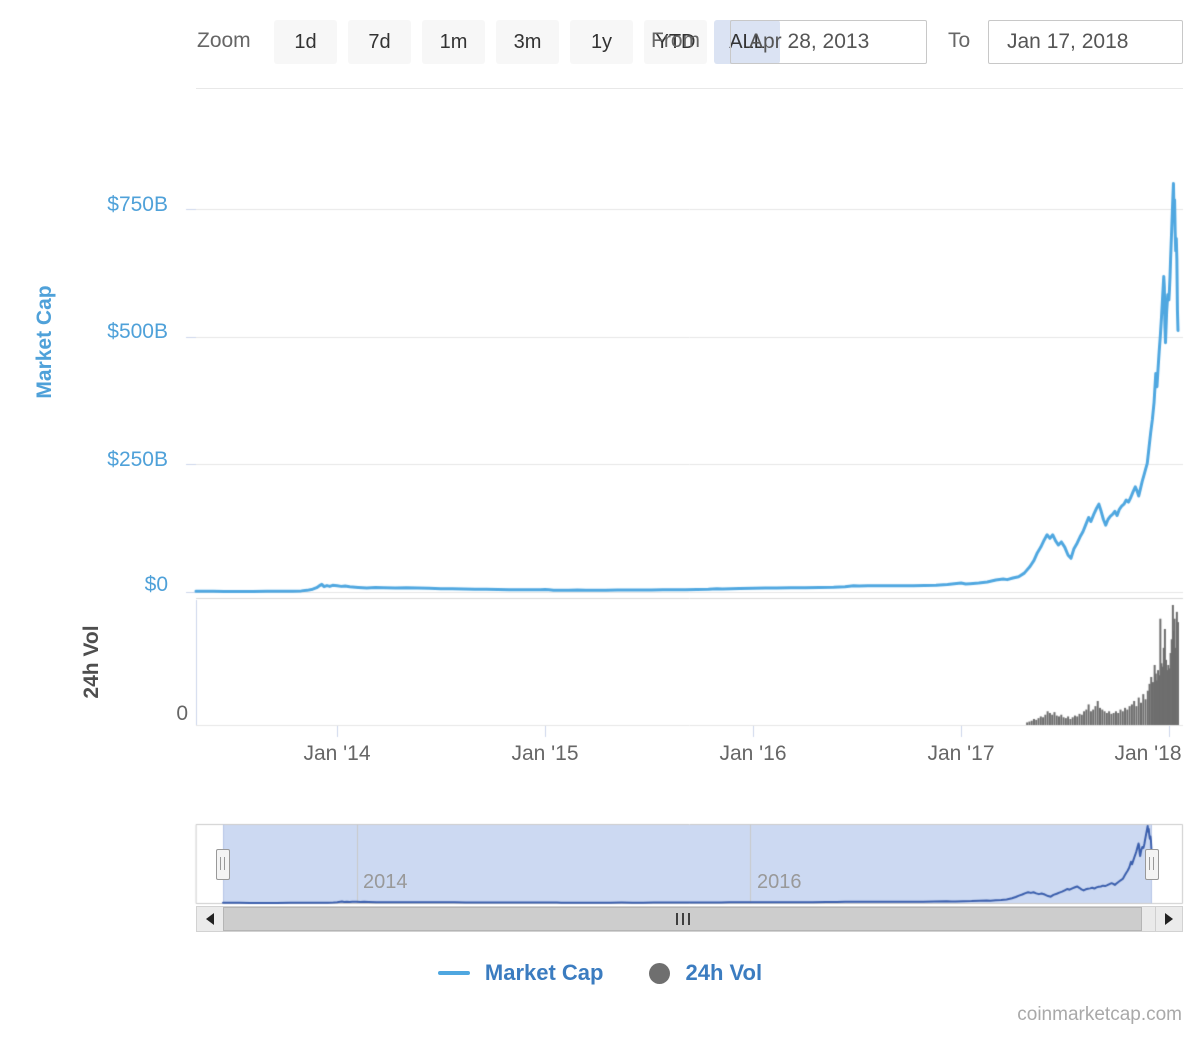 This screenshot has height=1040, width=1200. Describe the element at coordinates (137, 331) in the screenshot. I see `ytick-500b: $500B` at that location.